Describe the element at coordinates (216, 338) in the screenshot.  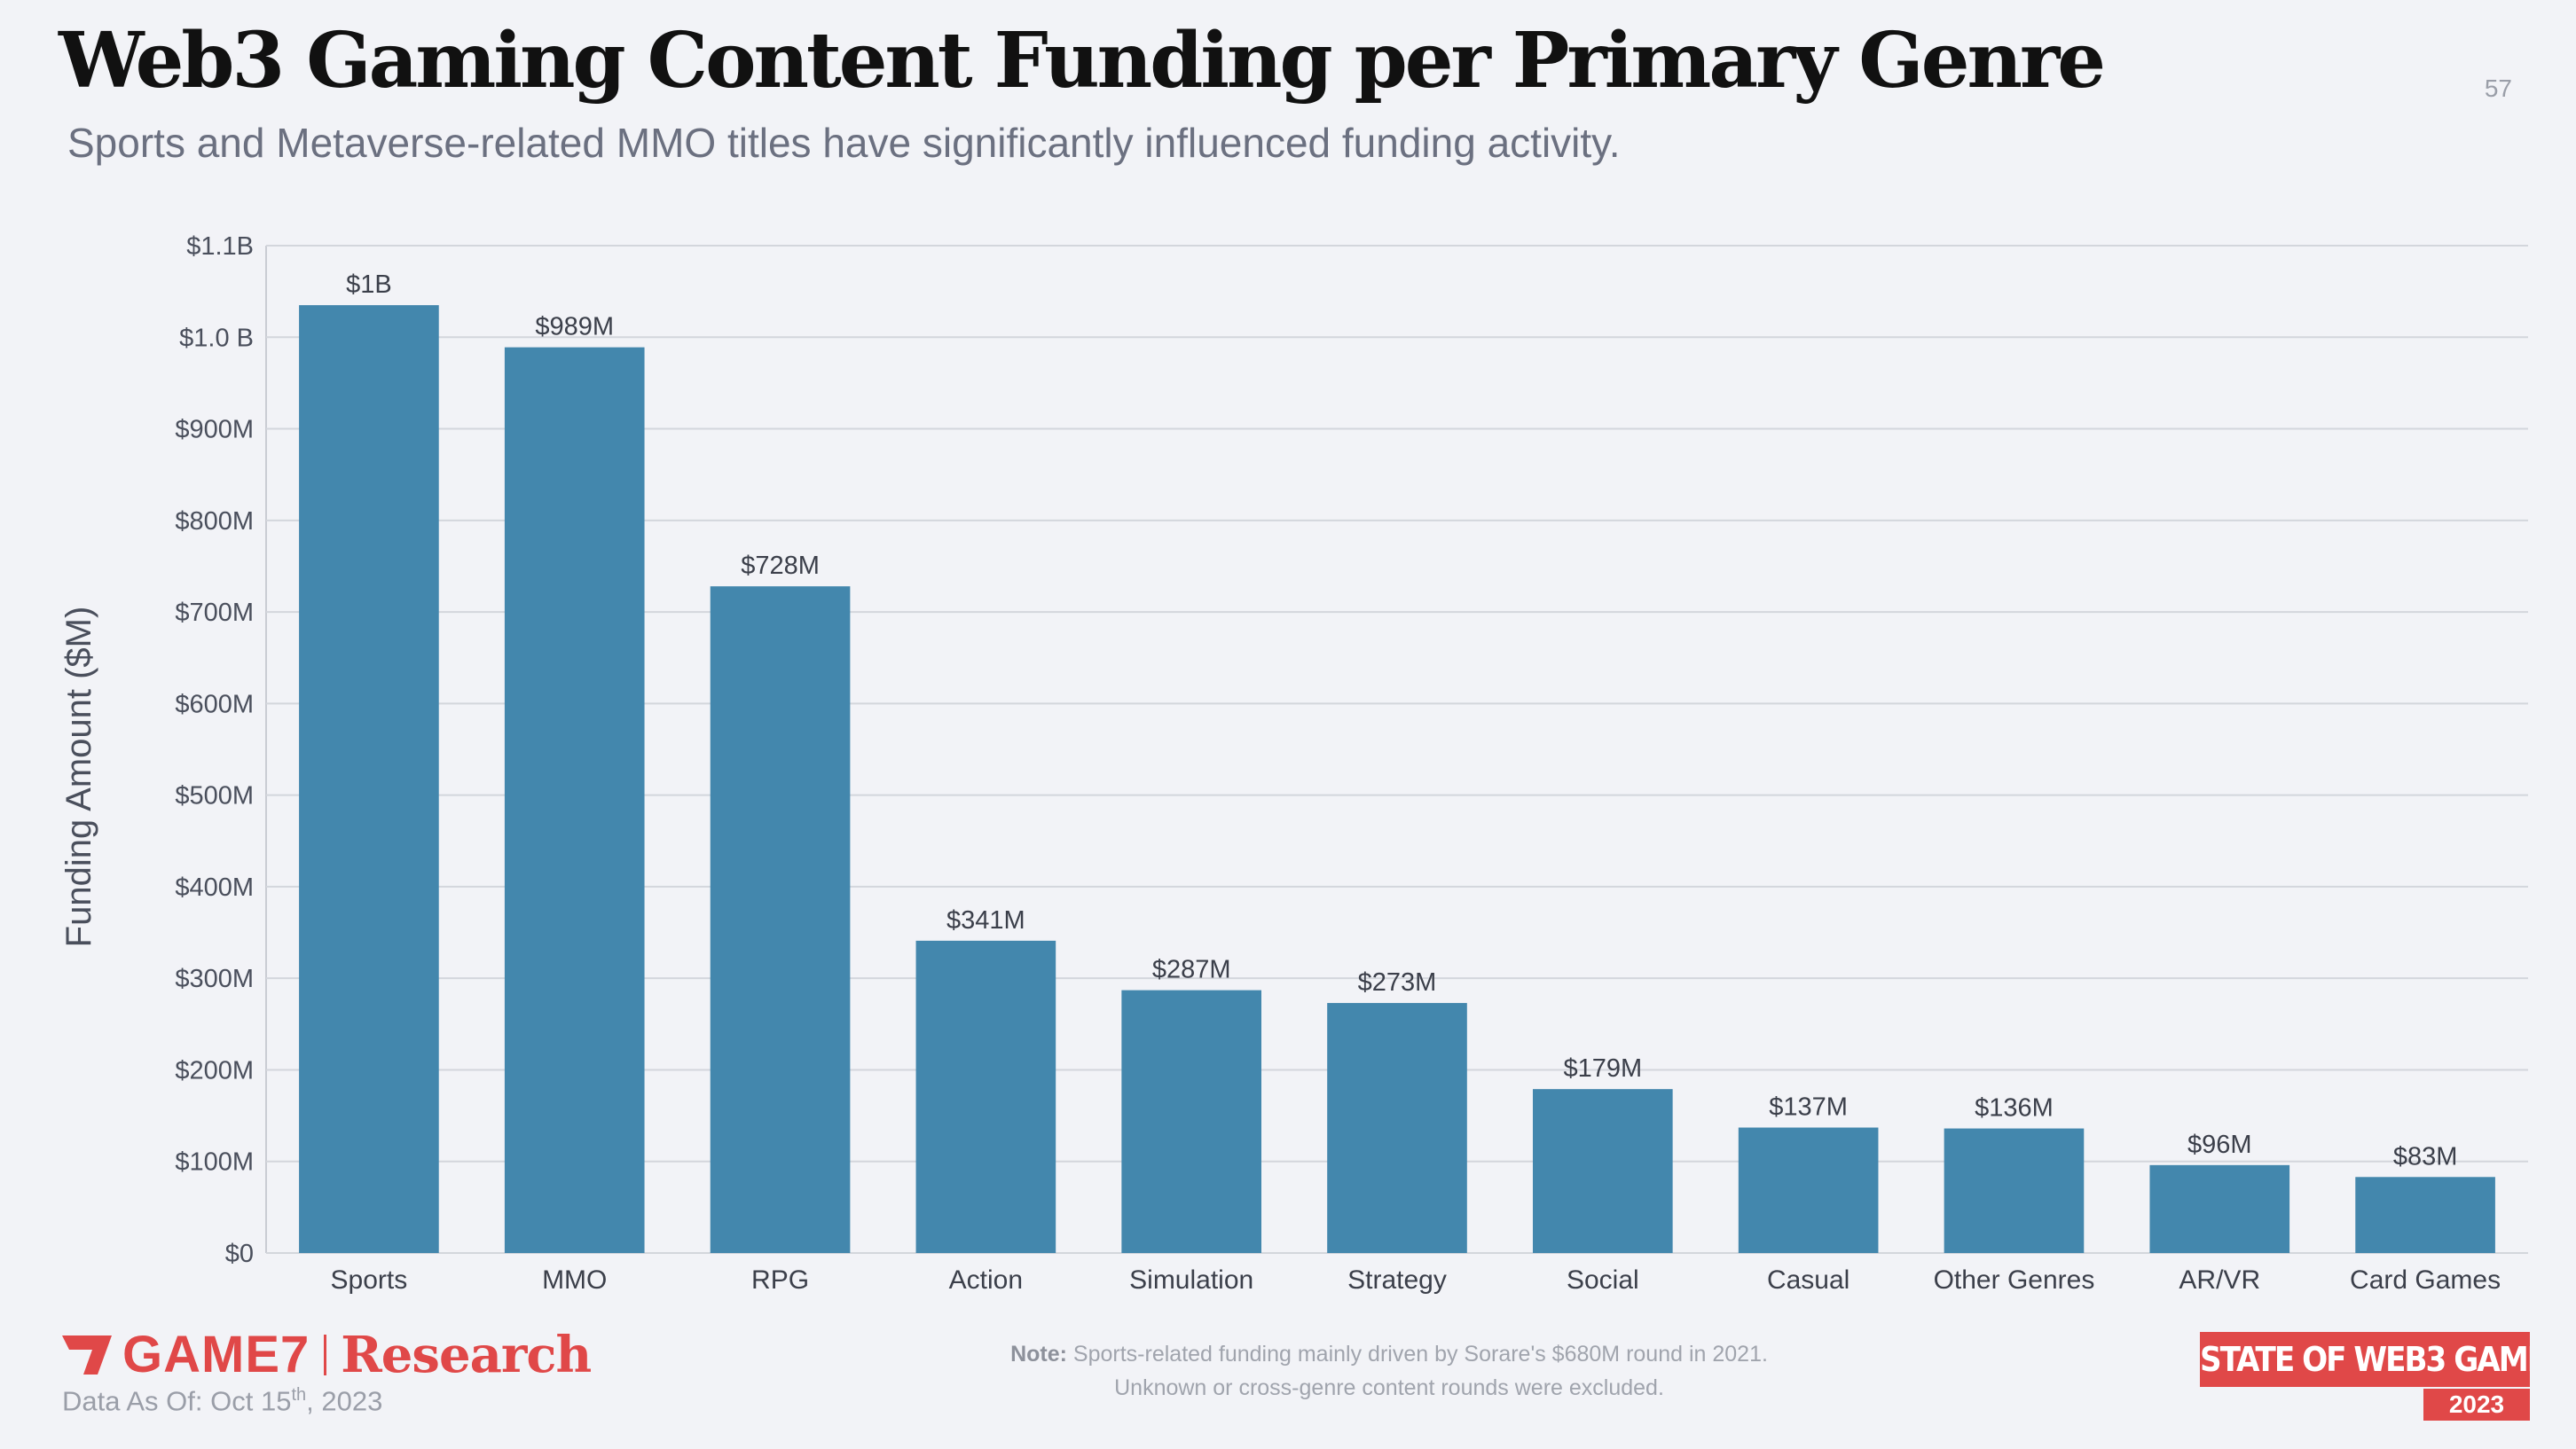
I see `y-tick-label: $1.0 B` at that location.